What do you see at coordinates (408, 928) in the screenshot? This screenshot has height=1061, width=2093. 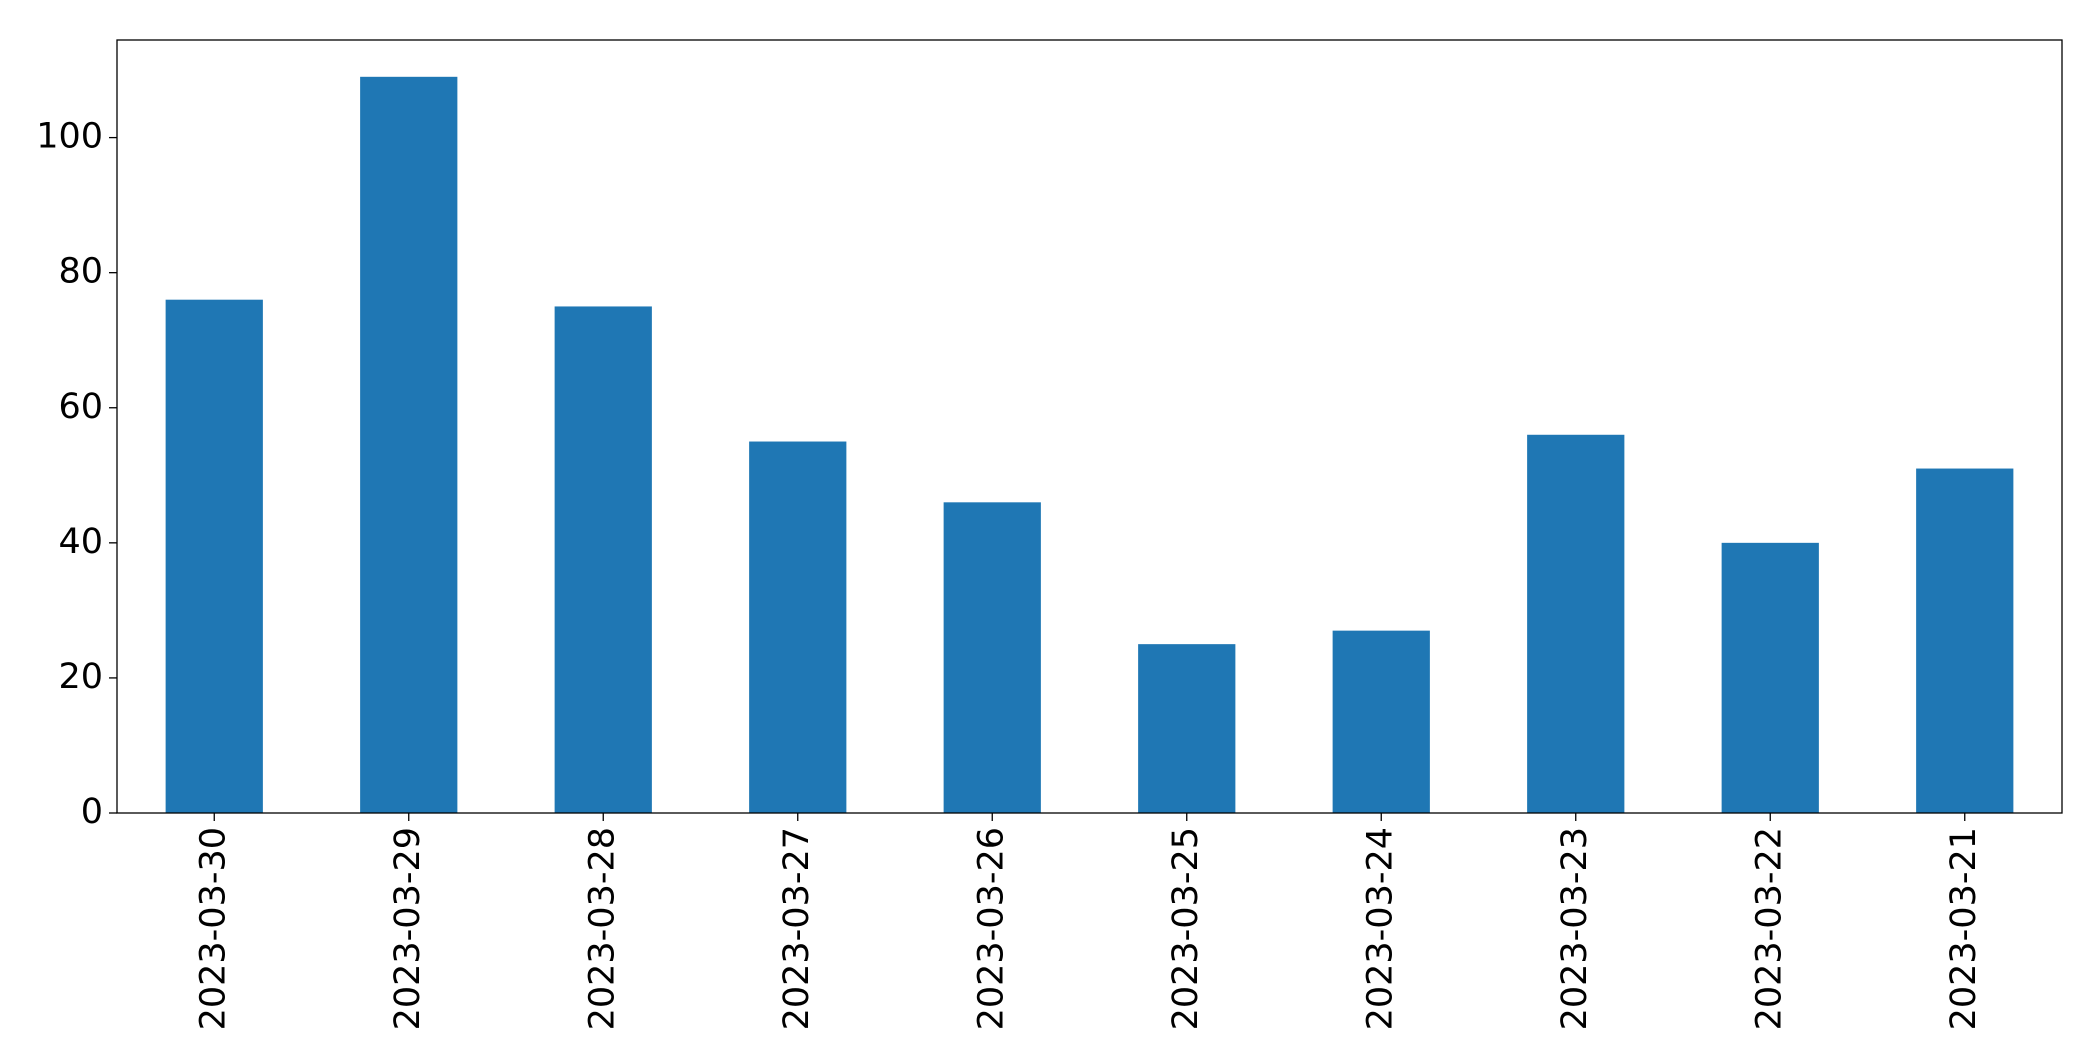 I see `x-tick-label: 2023-03-29` at bounding box center [408, 928].